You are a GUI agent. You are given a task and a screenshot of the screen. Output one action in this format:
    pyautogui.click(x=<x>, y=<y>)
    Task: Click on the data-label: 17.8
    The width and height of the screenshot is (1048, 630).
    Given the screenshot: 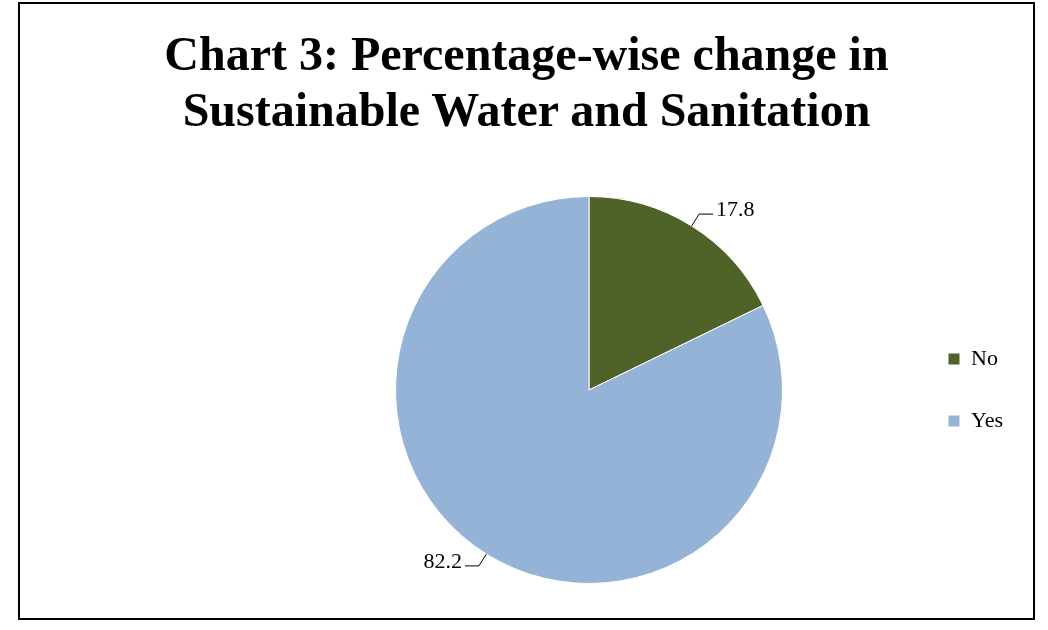 What is the action you would take?
    pyautogui.click(x=735, y=208)
    